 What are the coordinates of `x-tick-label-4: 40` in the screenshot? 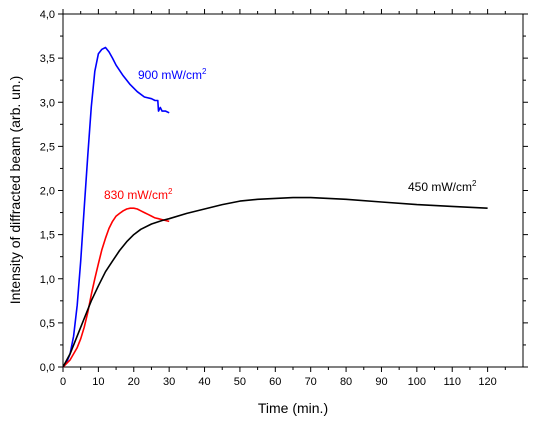 It's located at (204, 382).